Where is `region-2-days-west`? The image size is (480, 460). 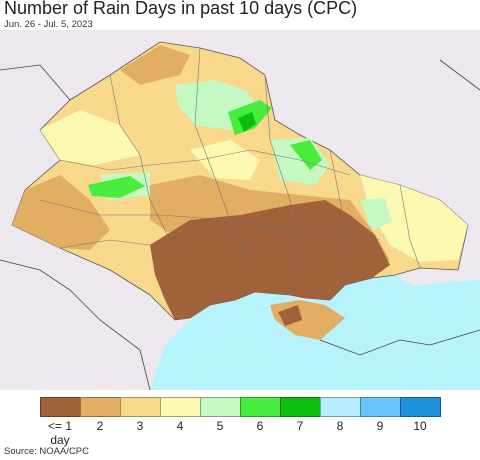
region-2-days-west is located at coordinates (61, 212).